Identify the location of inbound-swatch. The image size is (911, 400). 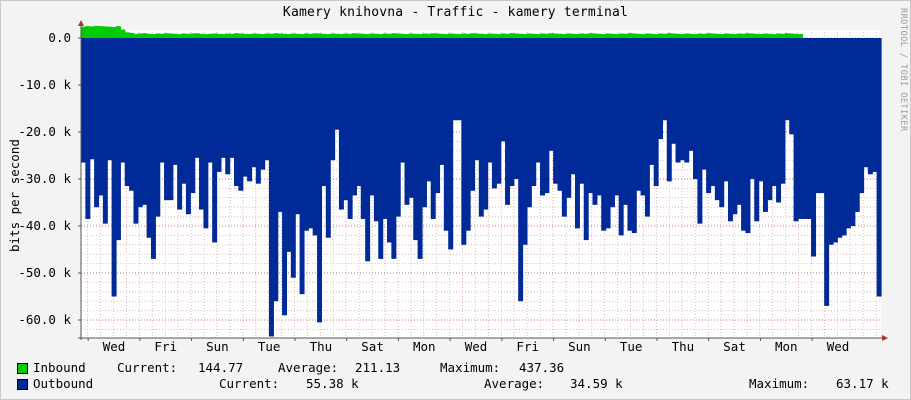
(22, 368).